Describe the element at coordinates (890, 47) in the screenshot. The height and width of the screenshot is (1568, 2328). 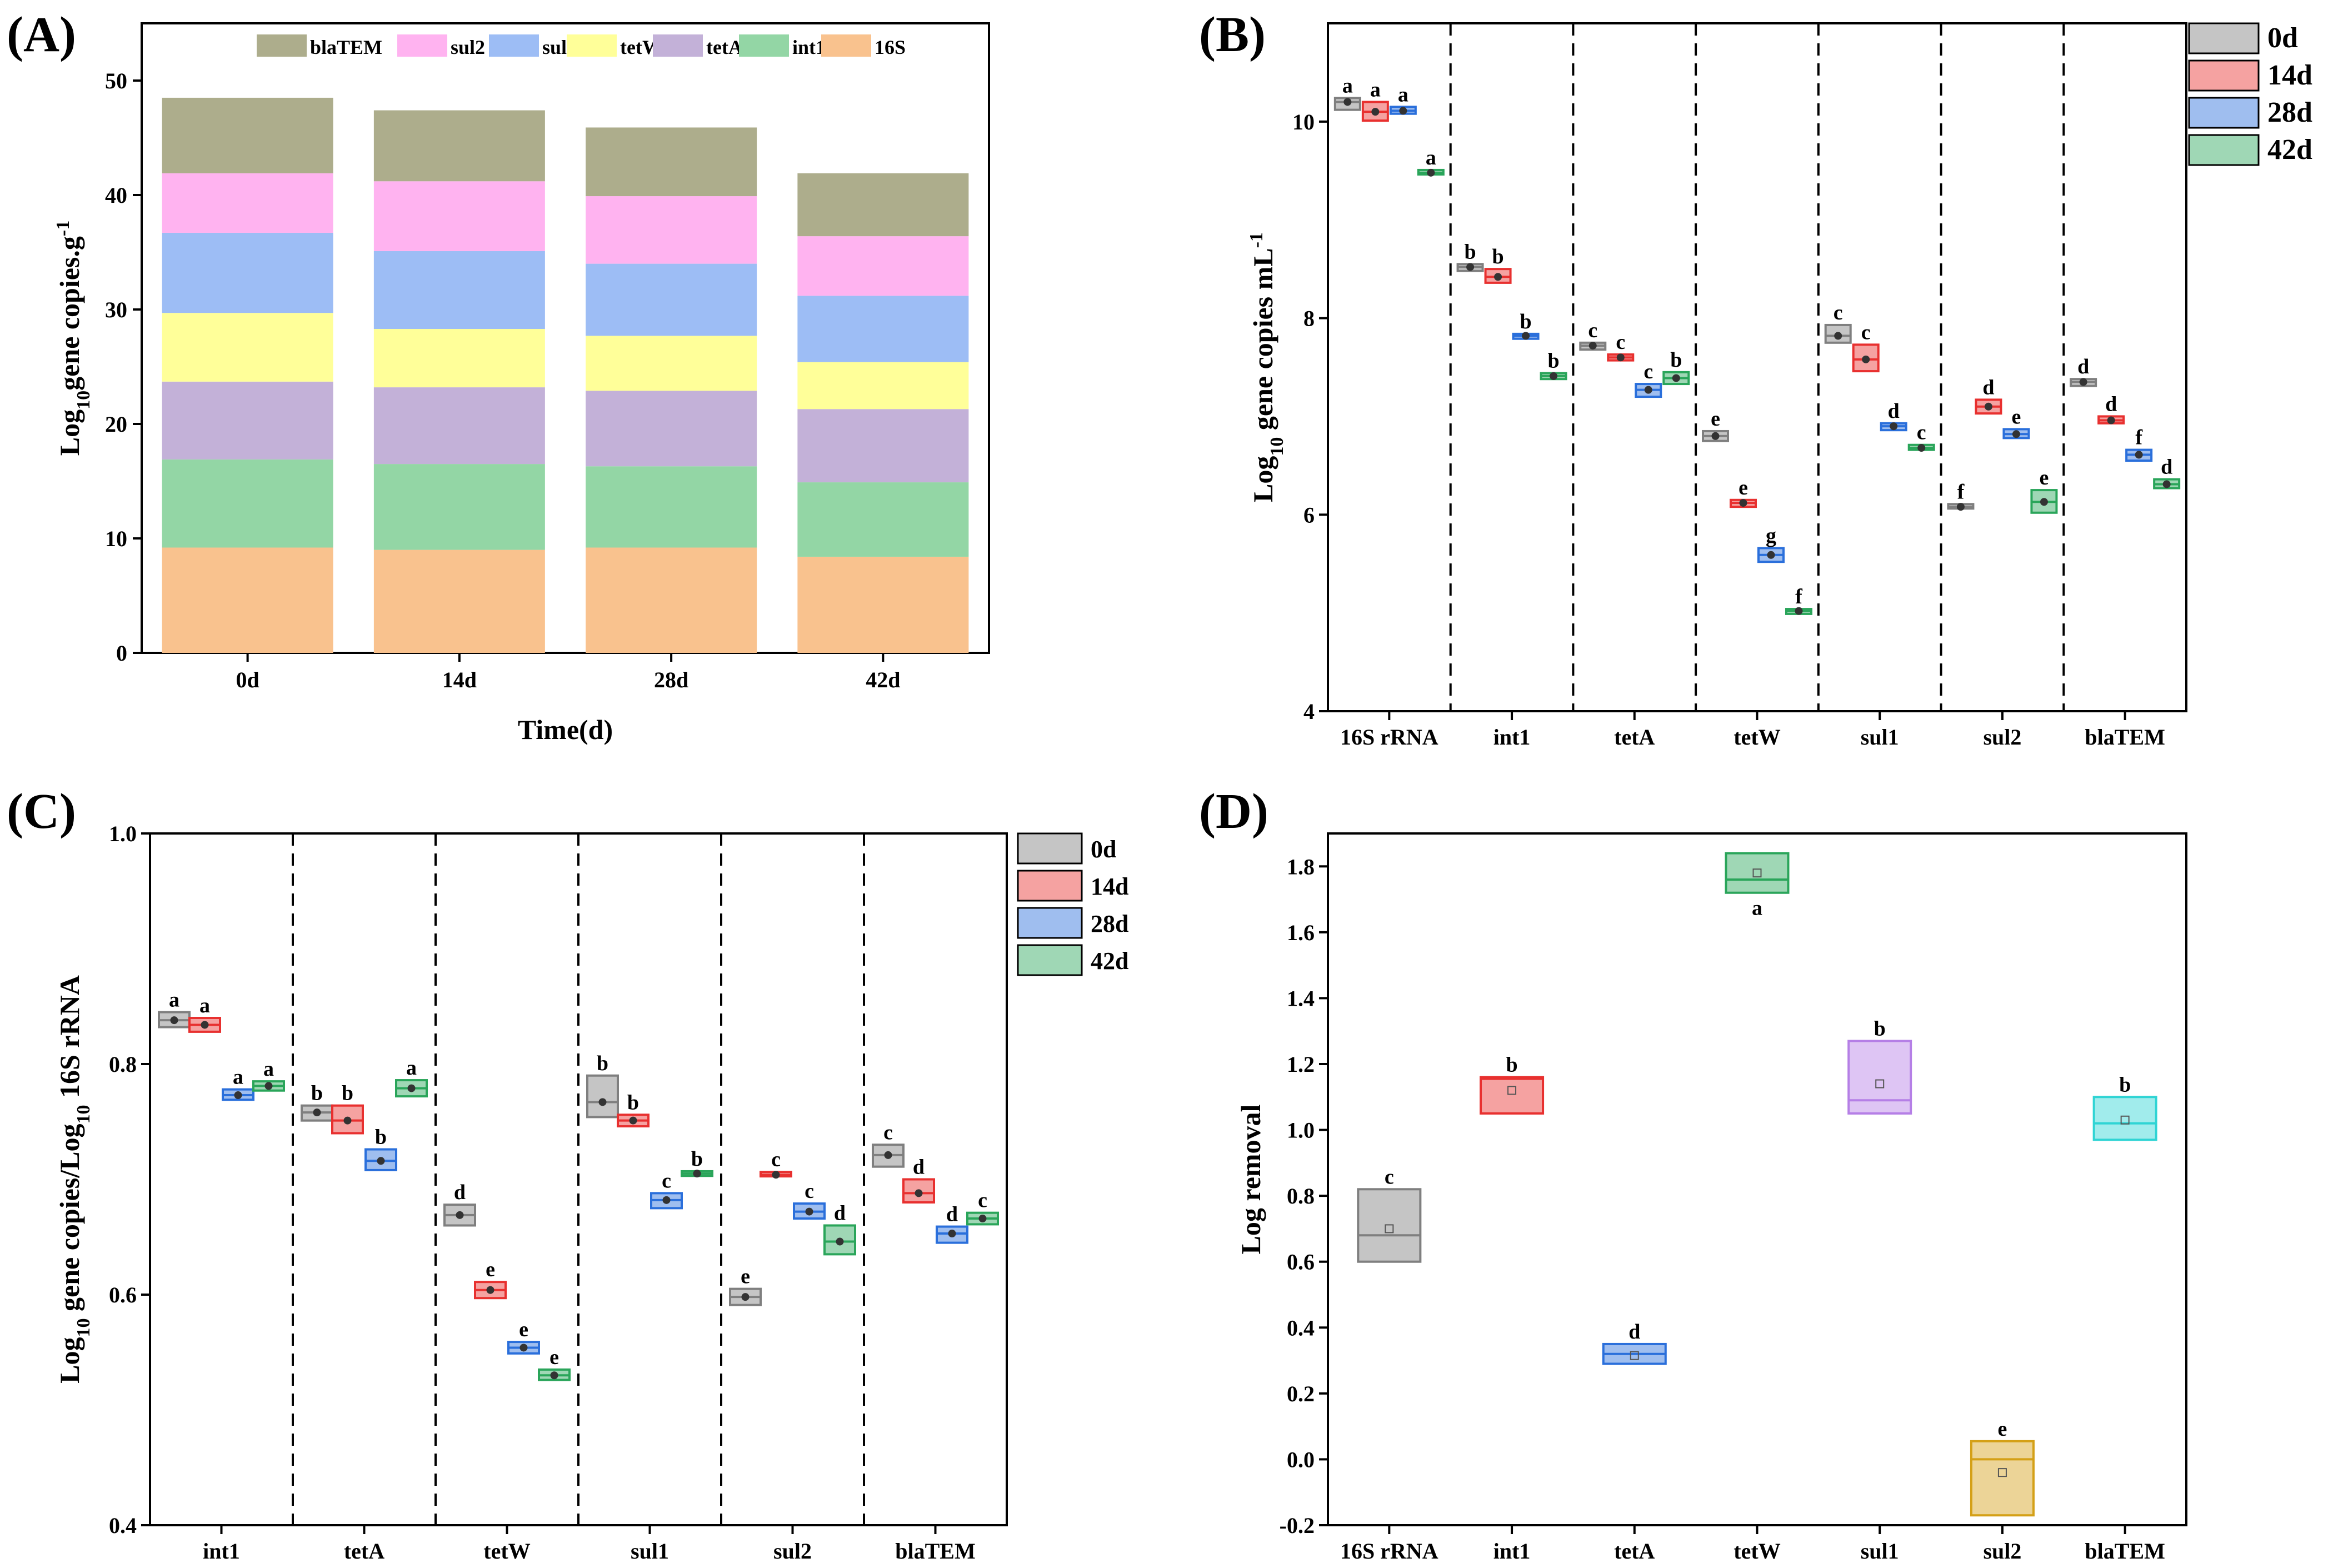
I see `legend-label-16S: 16S` at that location.